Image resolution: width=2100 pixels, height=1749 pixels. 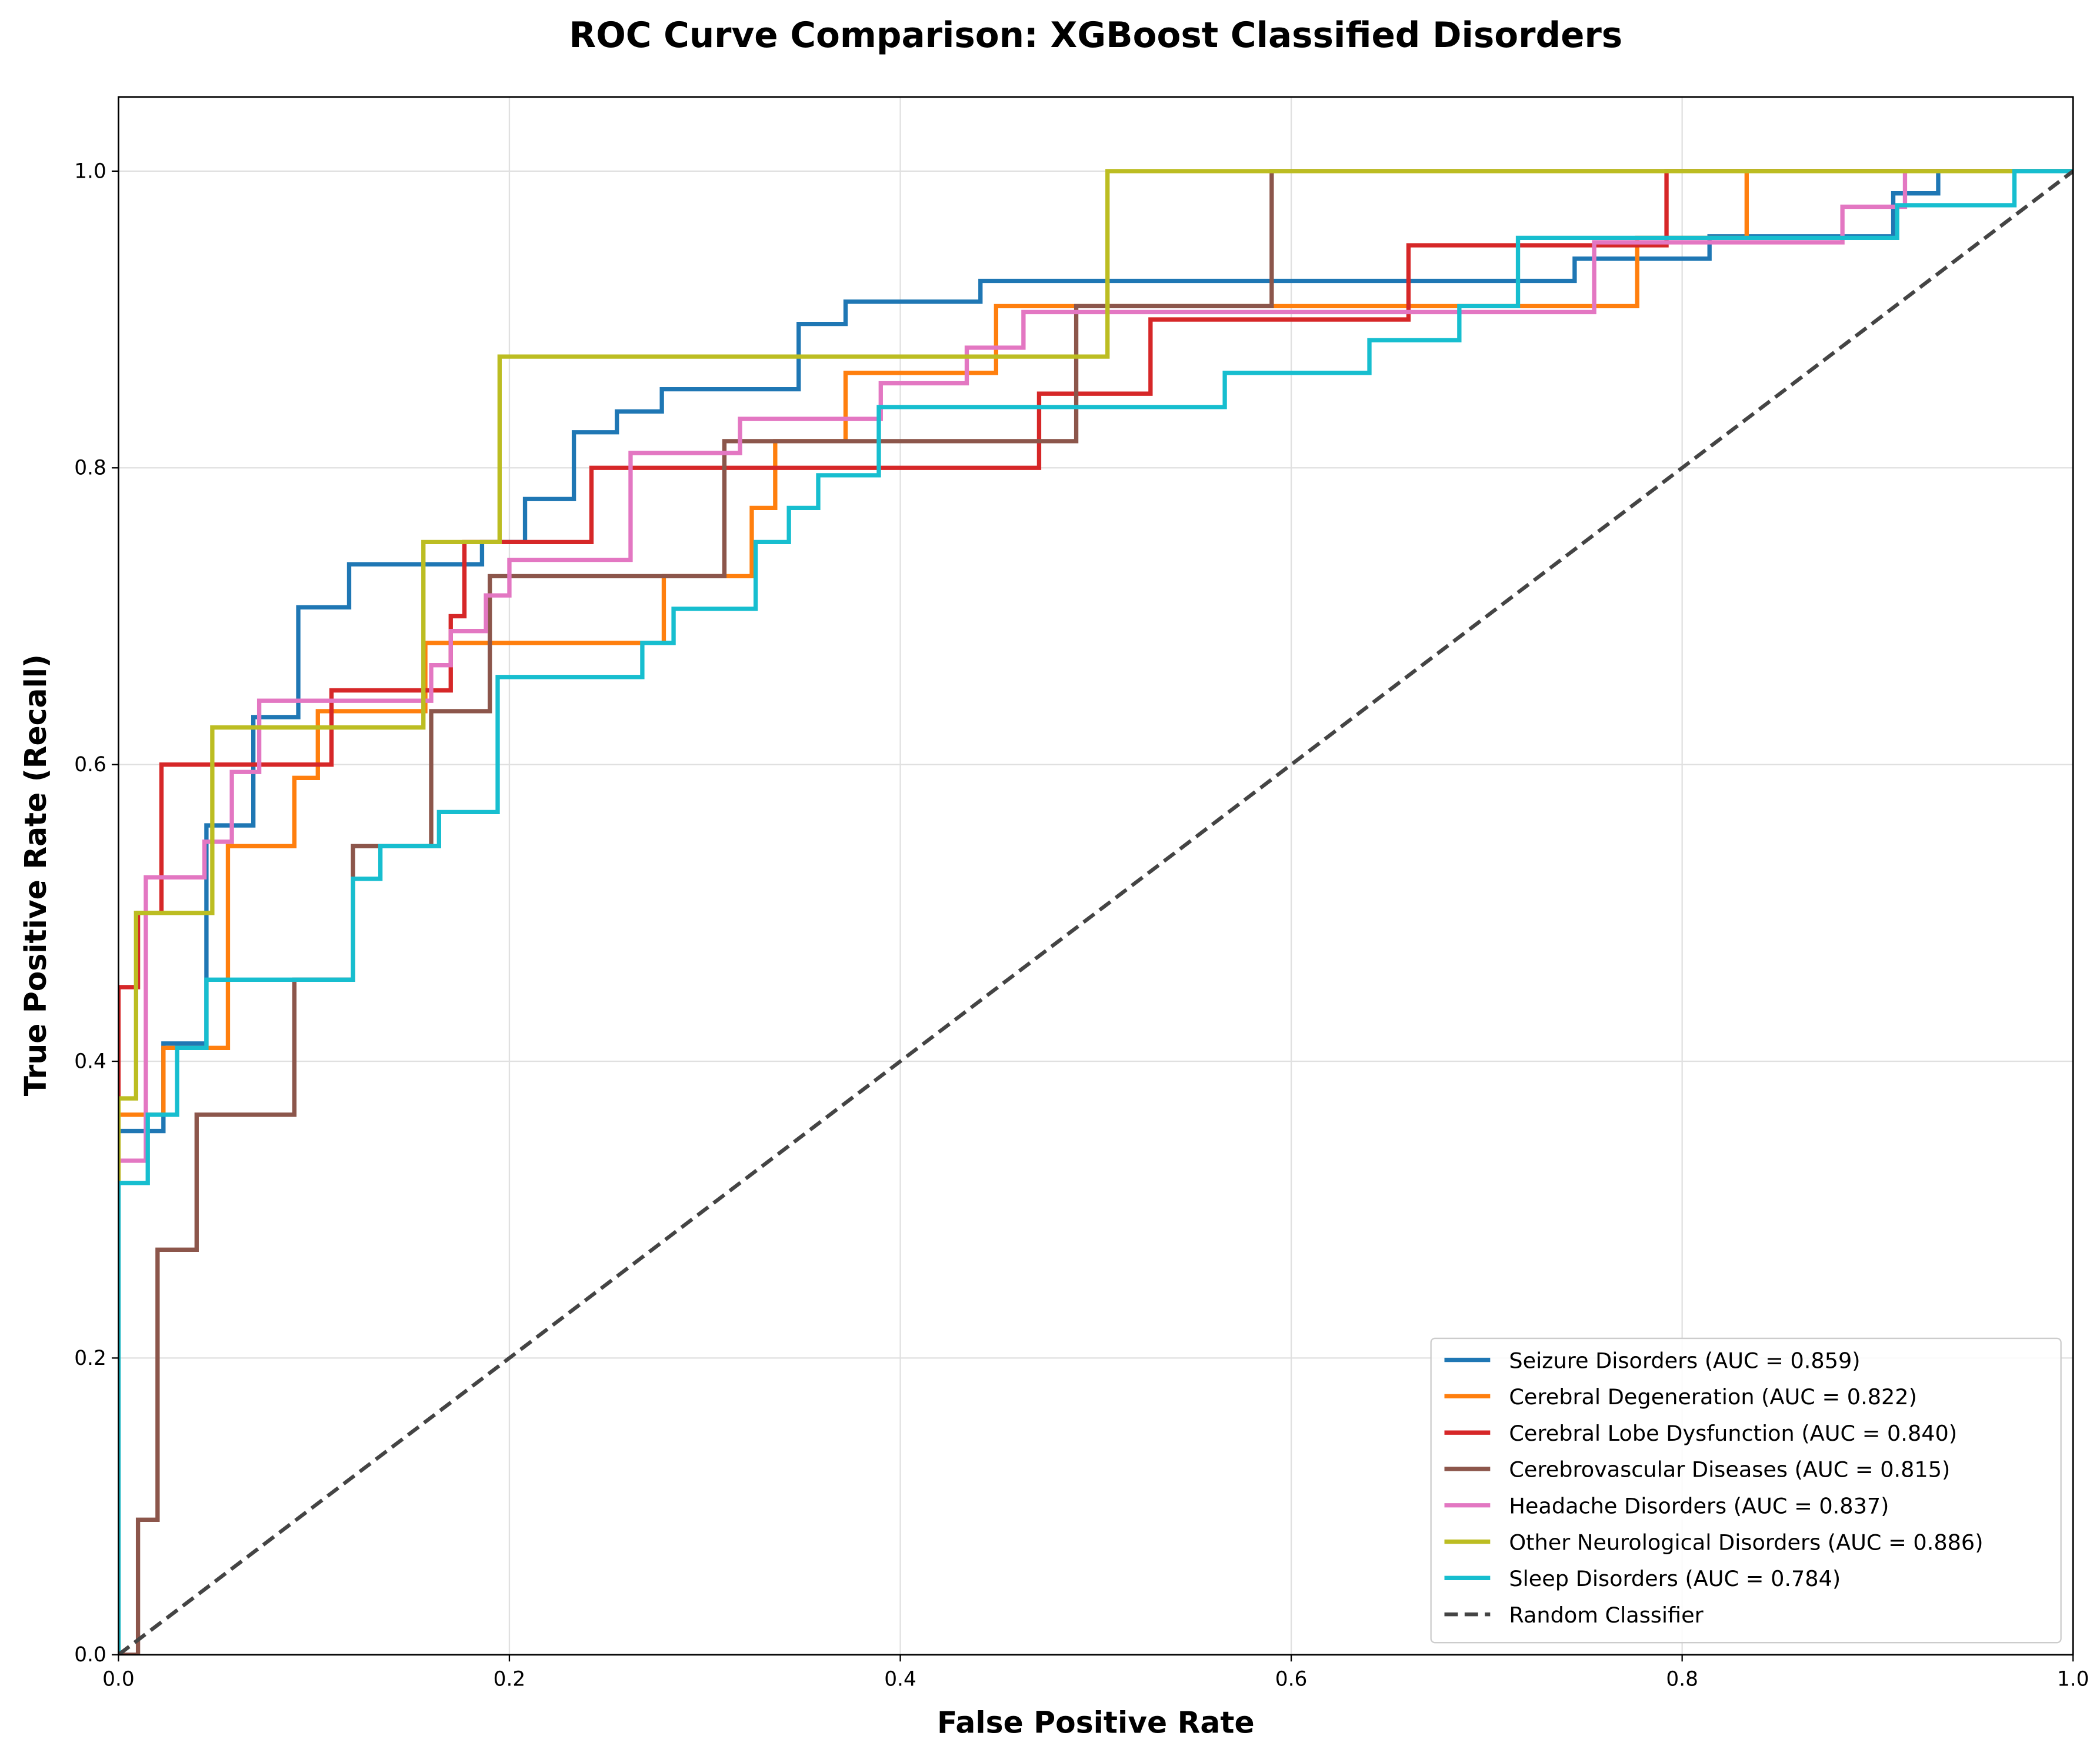 I want to click on legend-label: Sleep Disorders (AUC = 0.784), so click(x=1675, y=1578).